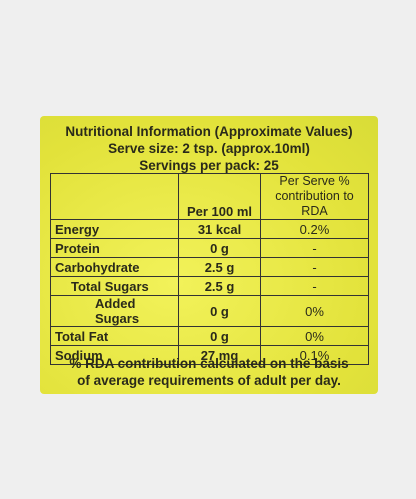 This screenshot has height=499, width=416. Describe the element at coordinates (114, 248) in the screenshot. I see `nutrient-name: Protein` at that location.